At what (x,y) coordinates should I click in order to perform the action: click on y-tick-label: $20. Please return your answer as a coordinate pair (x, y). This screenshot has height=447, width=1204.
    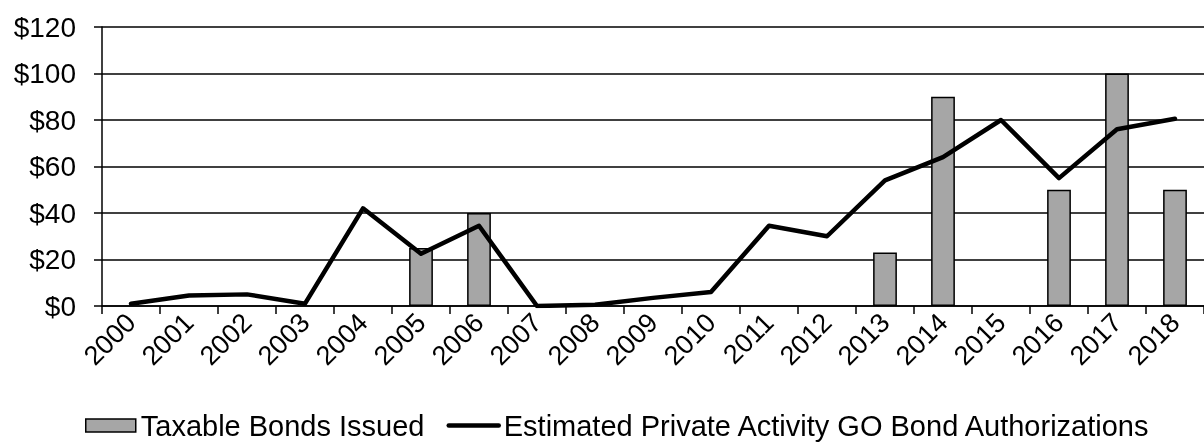
    Looking at the image, I should click on (52, 259).